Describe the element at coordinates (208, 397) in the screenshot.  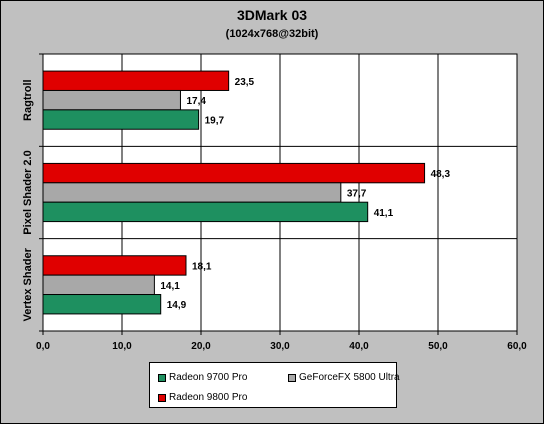
I see `legend-label: Radeon 9800 Pro` at that location.